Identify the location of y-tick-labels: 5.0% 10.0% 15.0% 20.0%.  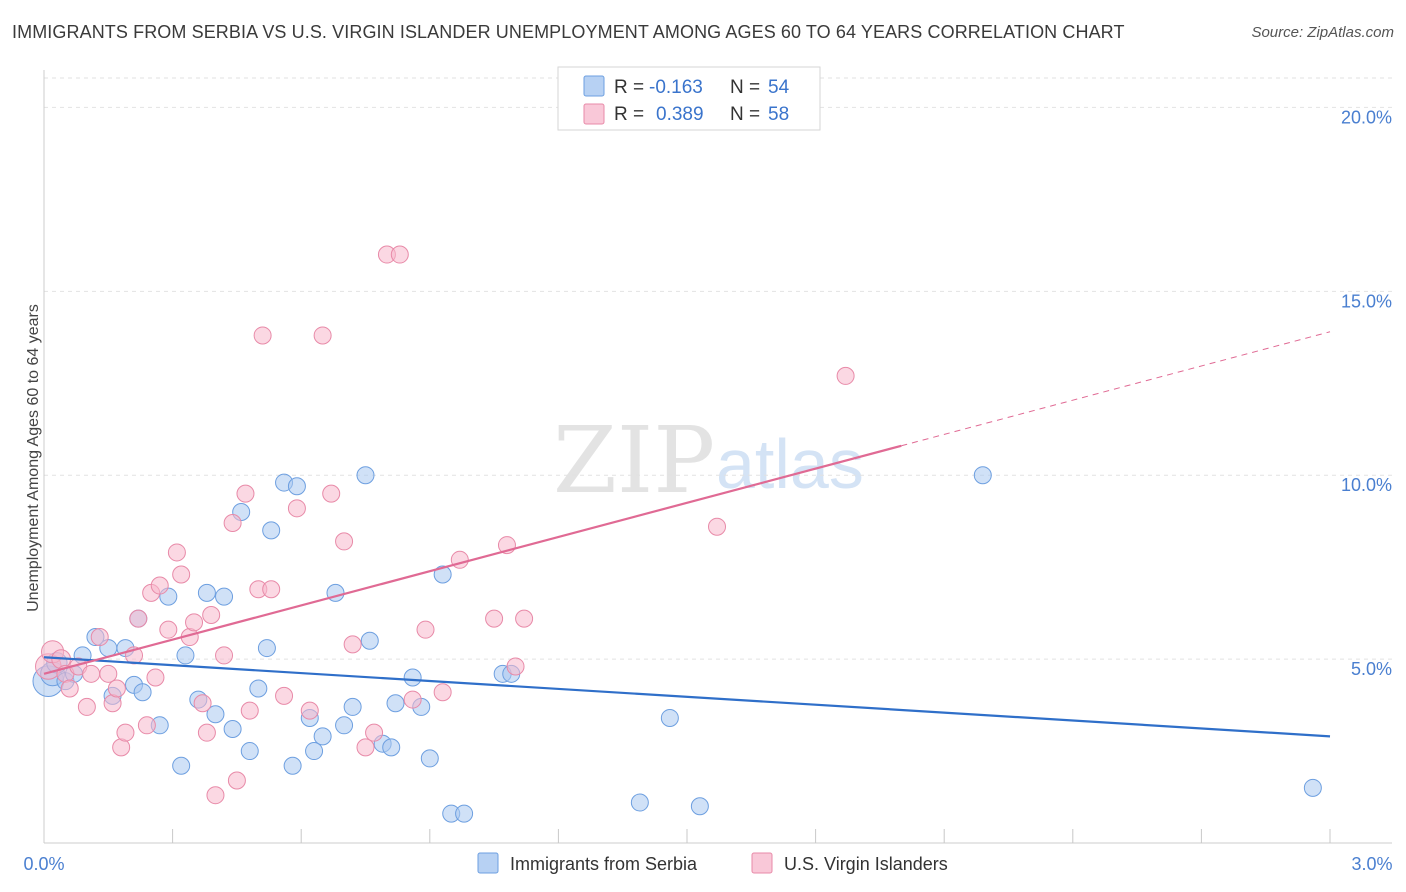
(1366, 393).